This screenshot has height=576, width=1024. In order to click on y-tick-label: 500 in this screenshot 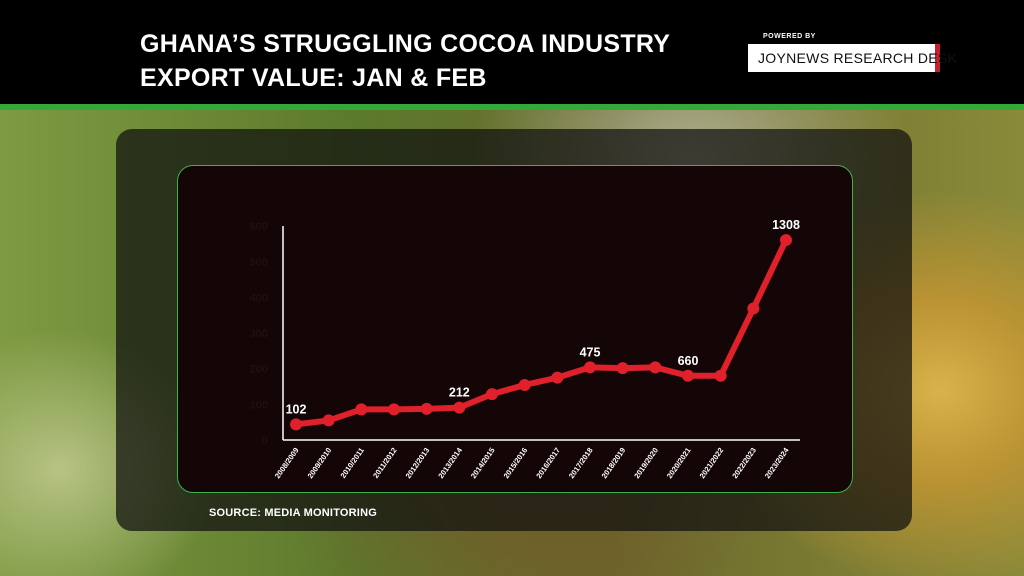, I will do `click(259, 263)`.